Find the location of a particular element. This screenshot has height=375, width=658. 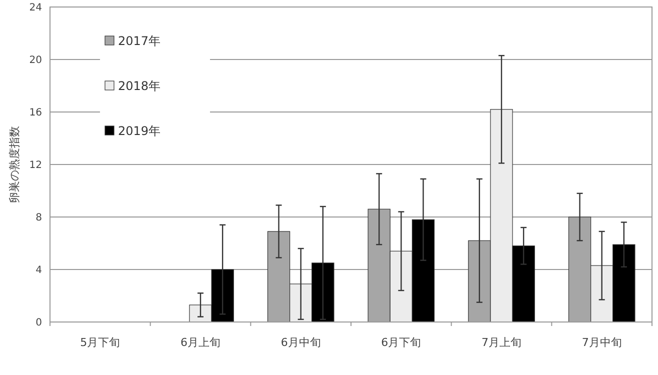

x-tick-label: 5月下旬 is located at coordinates (100, 342).